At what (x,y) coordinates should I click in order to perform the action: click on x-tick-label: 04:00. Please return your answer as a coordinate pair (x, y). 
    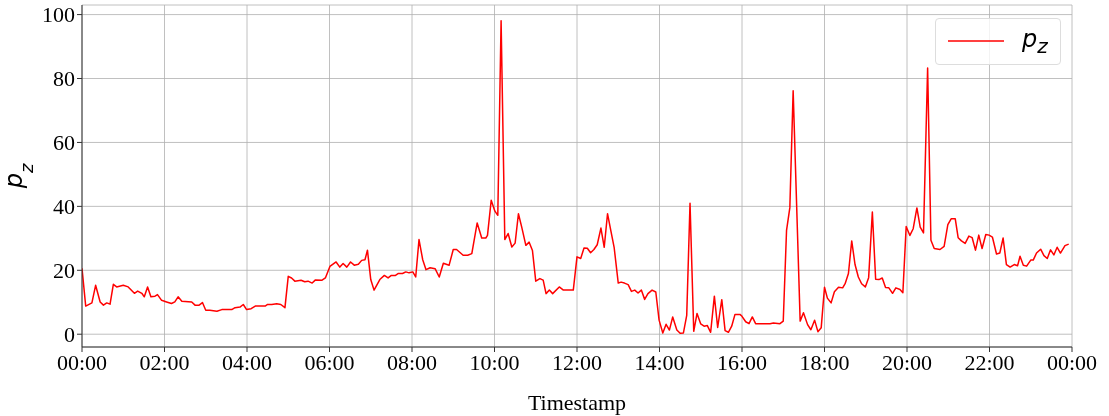
    Looking at the image, I should click on (247, 362).